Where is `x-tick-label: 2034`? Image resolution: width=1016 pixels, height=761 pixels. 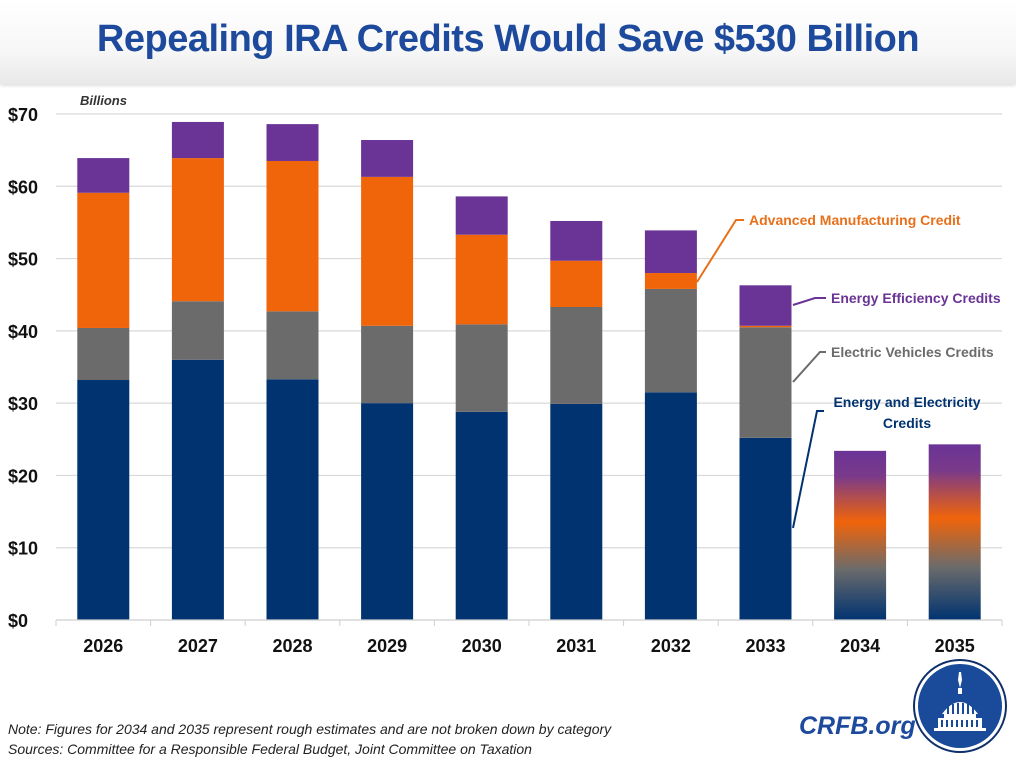 x-tick-label: 2034 is located at coordinates (860, 646).